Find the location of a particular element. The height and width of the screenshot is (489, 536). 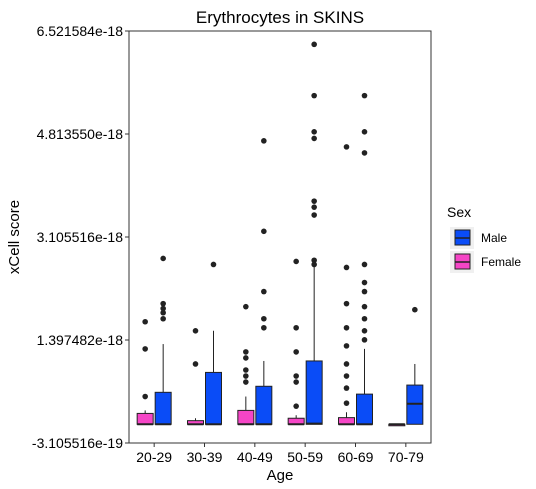

legend-label: Female is located at coordinates (501, 262).